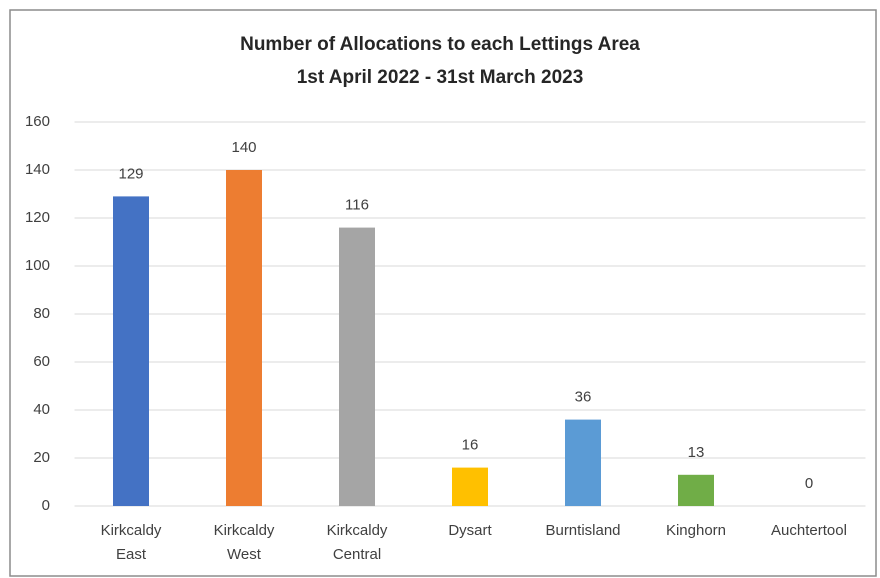 The width and height of the screenshot is (880, 578). Describe the element at coordinates (582, 530) in the screenshot. I see `x-tick-label: Burntisland` at that location.